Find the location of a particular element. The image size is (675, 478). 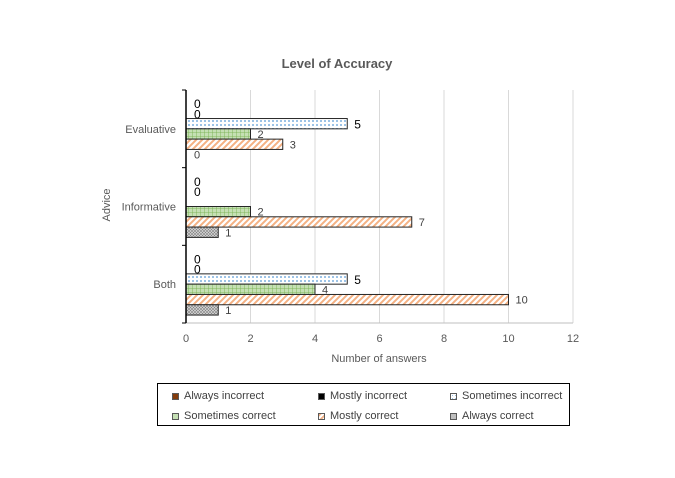

x-tick-label: 6 is located at coordinates (379, 339).